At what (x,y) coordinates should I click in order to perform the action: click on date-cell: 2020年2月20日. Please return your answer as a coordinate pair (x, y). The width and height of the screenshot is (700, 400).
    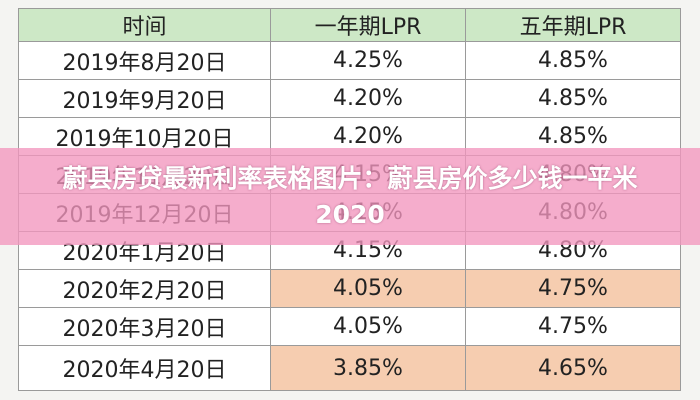
    Looking at the image, I should click on (144, 288).